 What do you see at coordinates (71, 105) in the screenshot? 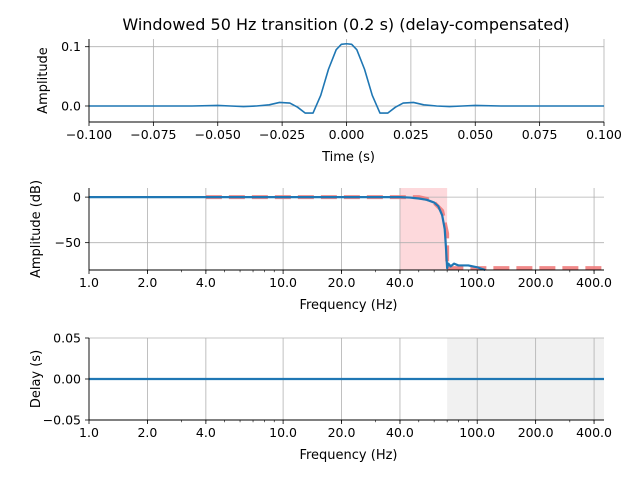
I see `impulse-response-y-tick-label: 0.0` at bounding box center [71, 105].